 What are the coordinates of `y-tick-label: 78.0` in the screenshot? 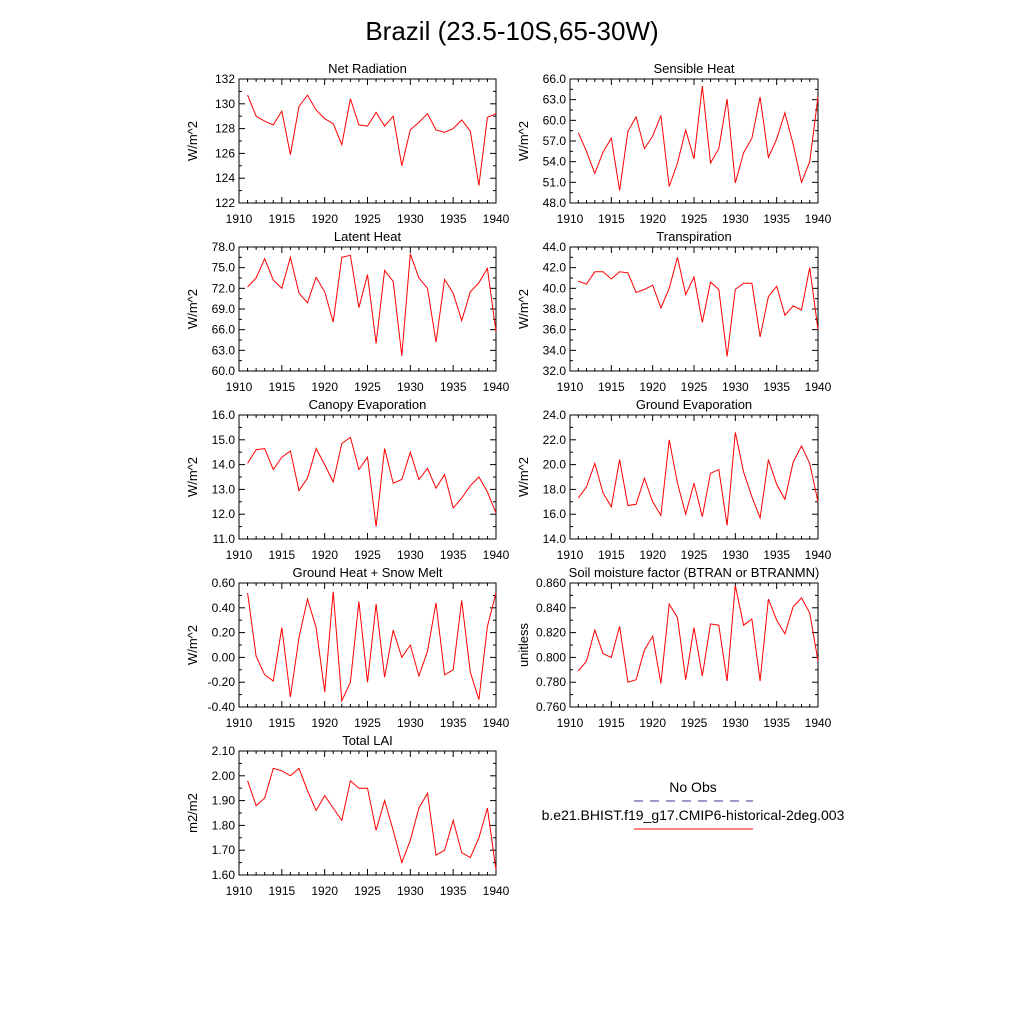 It's located at (224, 247).